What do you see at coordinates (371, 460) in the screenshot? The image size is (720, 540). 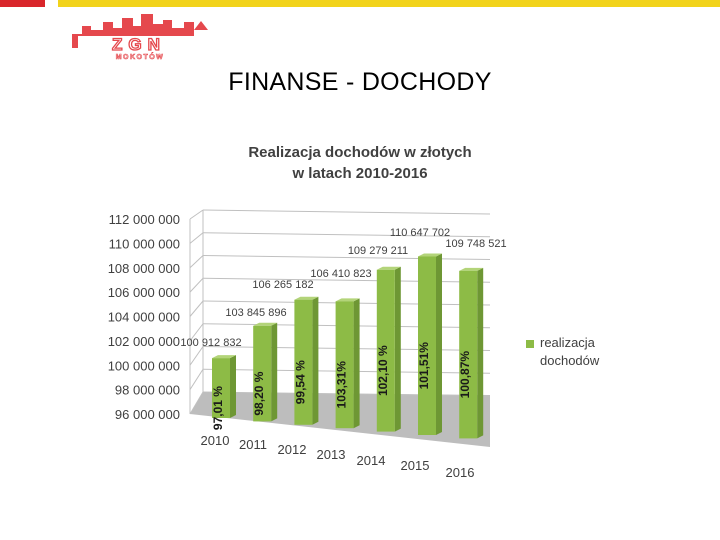 I see `x-tick-label: 2014` at bounding box center [371, 460].